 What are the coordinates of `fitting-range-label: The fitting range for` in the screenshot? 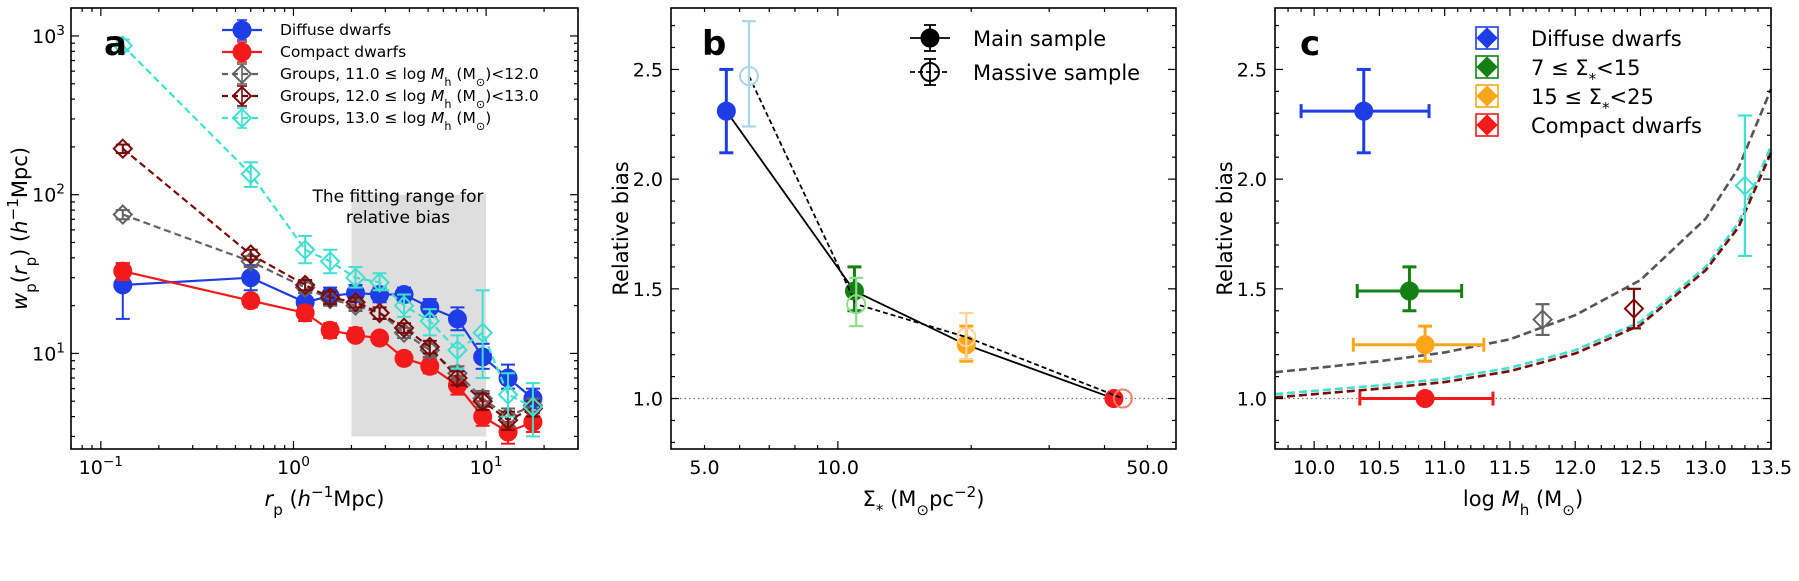 It's located at (398, 197).